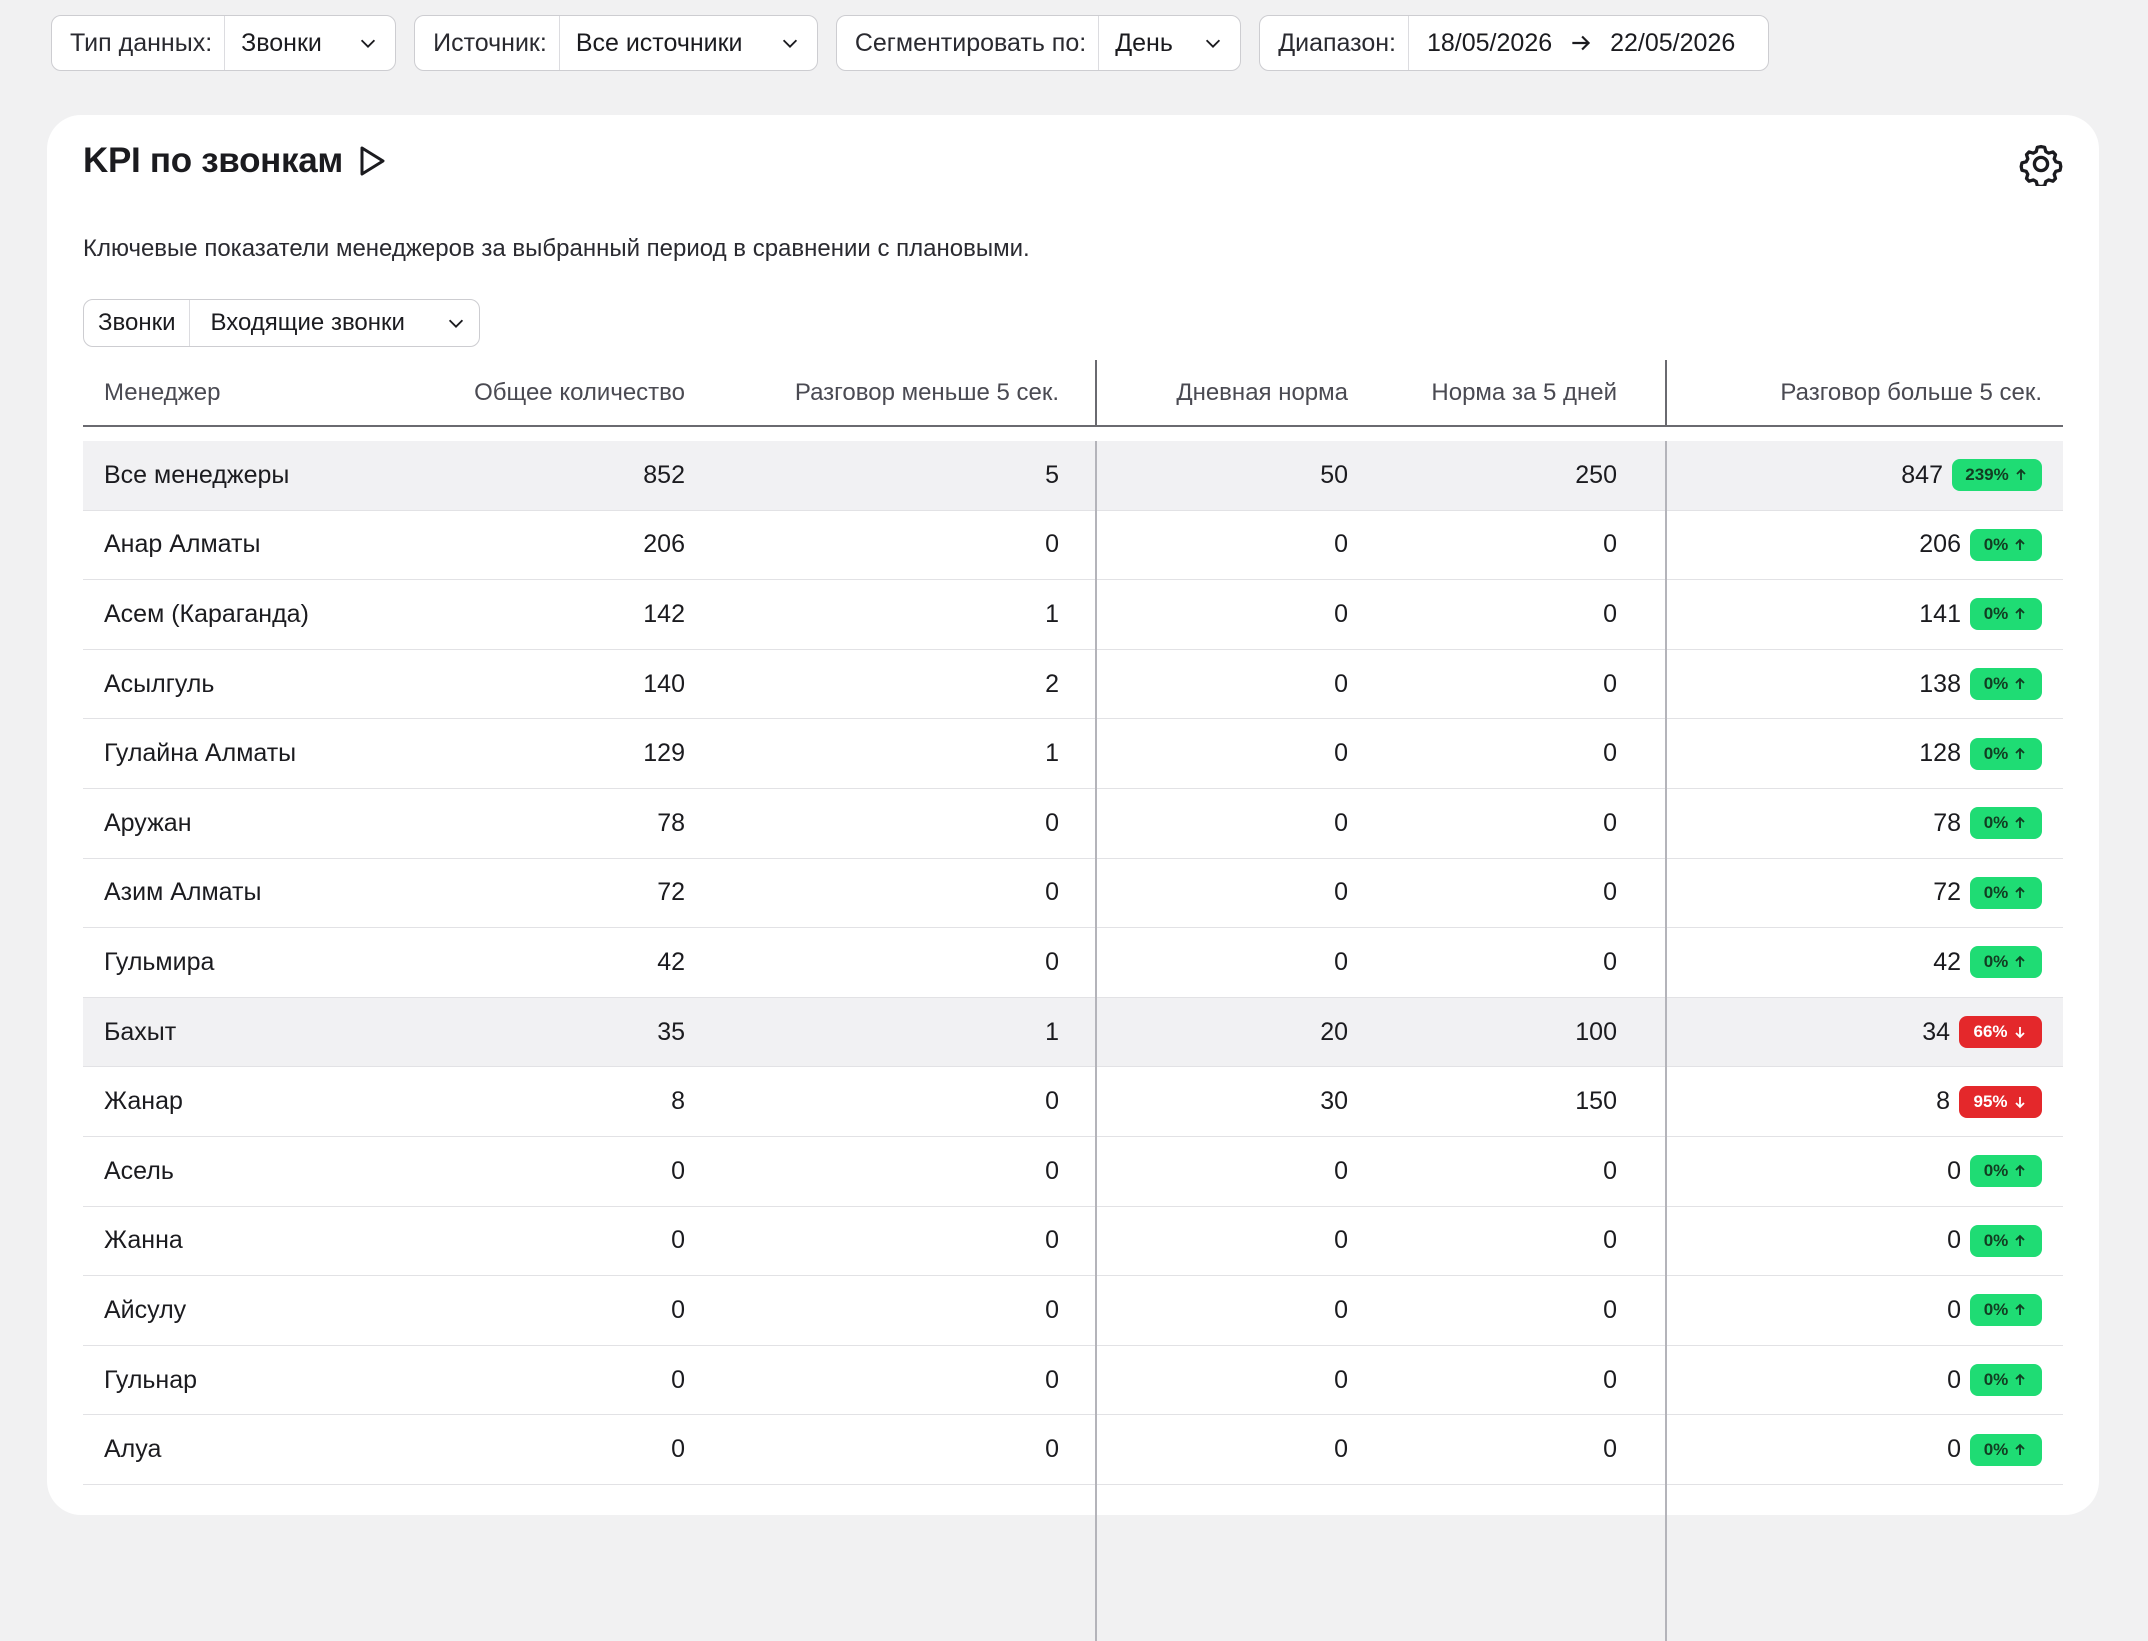 This screenshot has width=2148, height=1641. I want to click on long-calls-value: 141, so click(1940, 613).